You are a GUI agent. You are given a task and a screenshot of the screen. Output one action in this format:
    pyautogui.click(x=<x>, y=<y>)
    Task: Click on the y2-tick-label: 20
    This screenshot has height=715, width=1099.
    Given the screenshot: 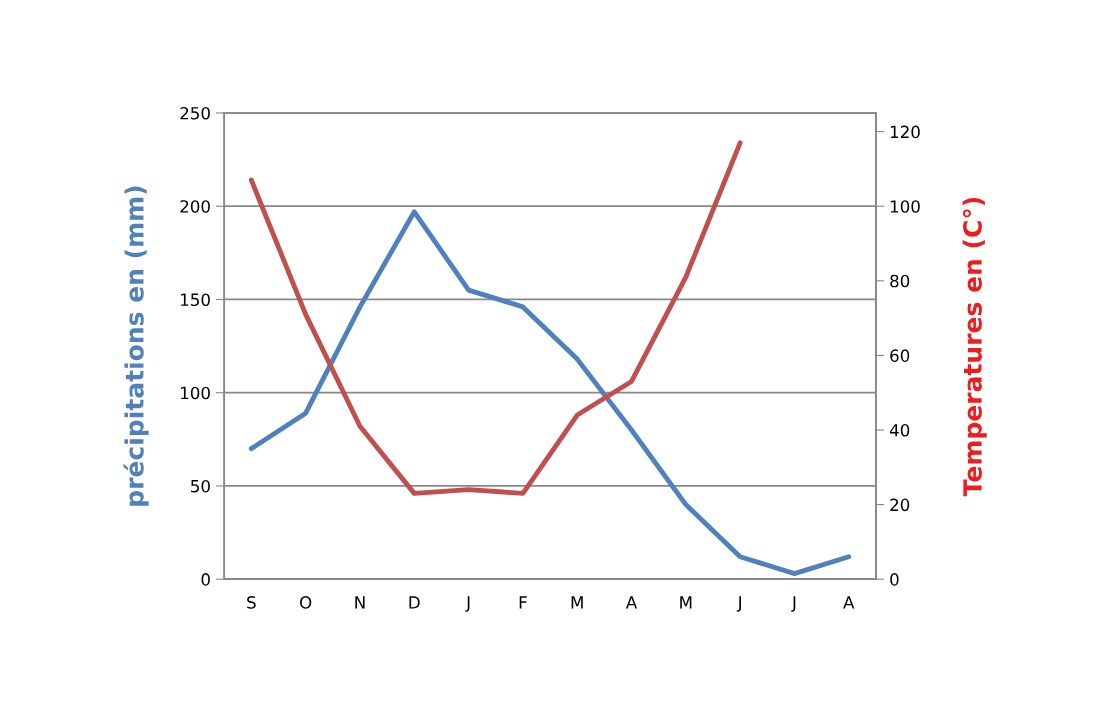 What is the action you would take?
    pyautogui.click(x=900, y=505)
    